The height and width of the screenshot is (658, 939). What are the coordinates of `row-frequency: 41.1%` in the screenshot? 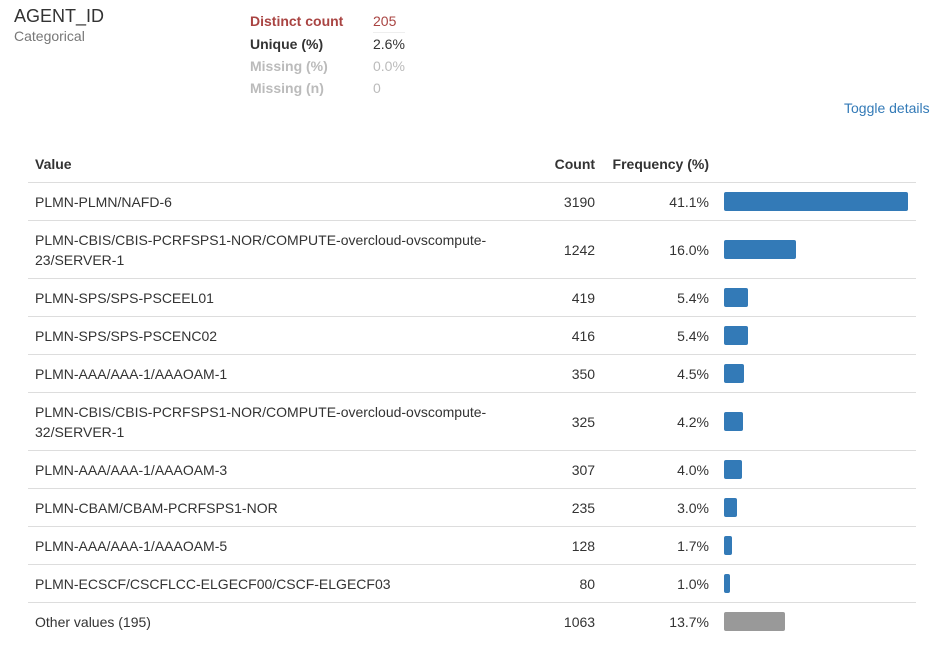 It's located at (652, 201).